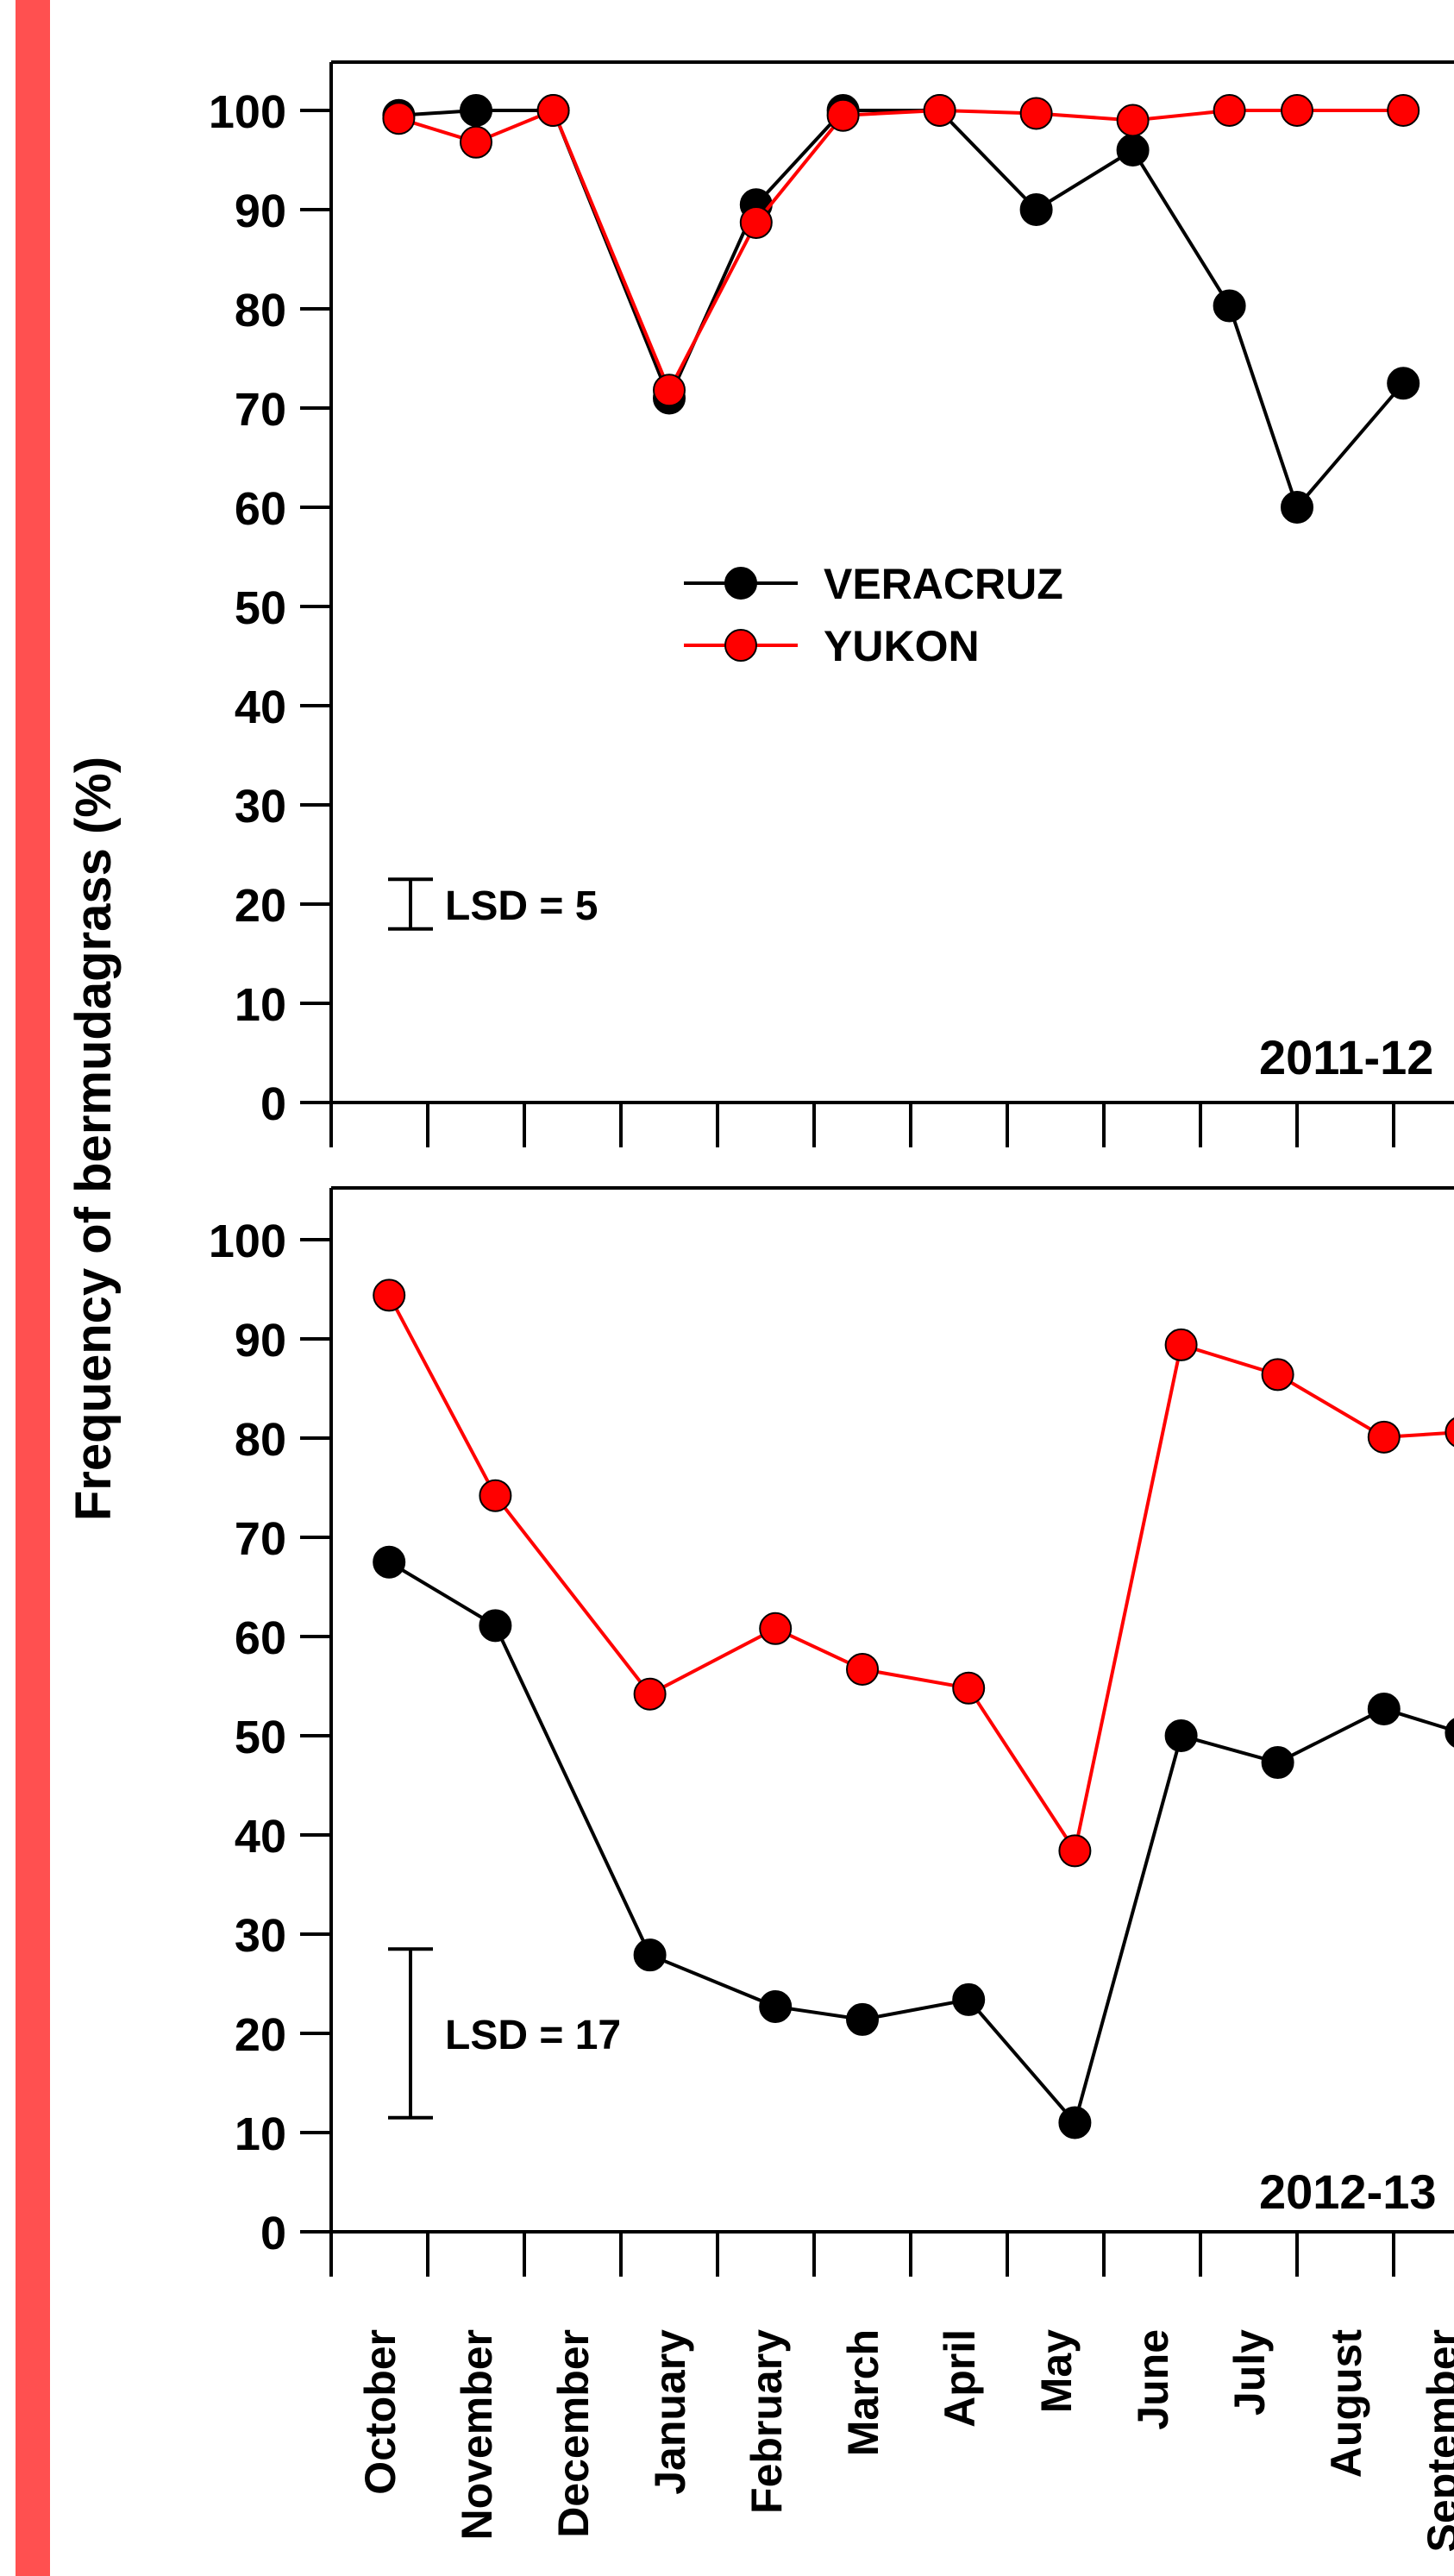 Image resolution: width=1454 pixels, height=2576 pixels. I want to click on month-label: June, so click(1153, 2379).